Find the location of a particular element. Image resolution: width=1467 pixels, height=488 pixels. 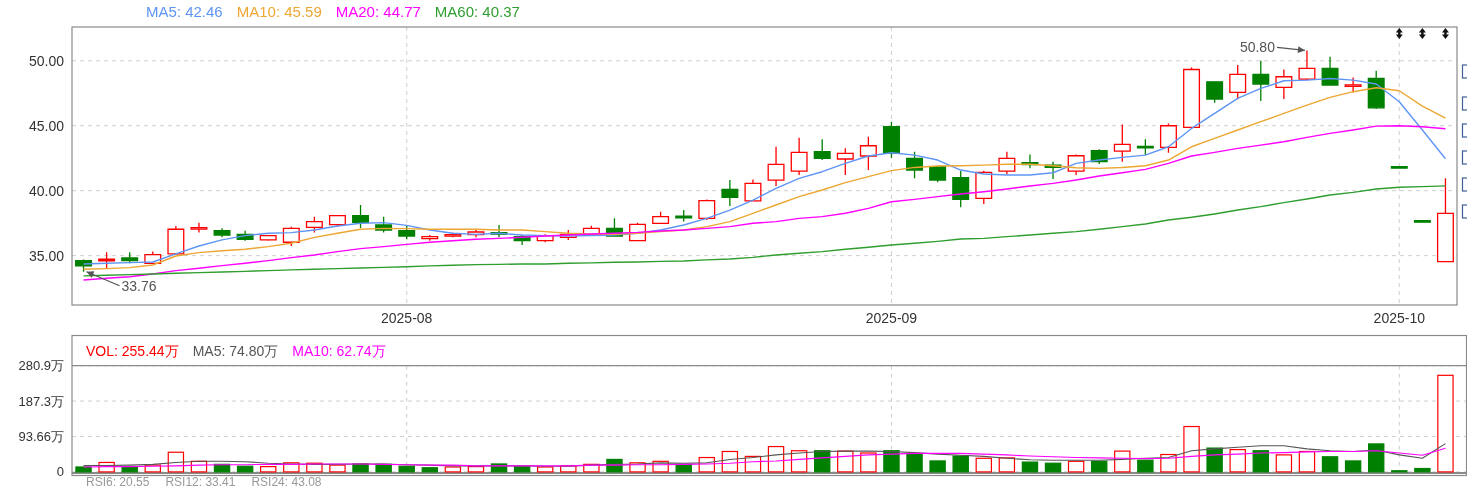

y-tick-label: 40.00 is located at coordinates (46, 190).